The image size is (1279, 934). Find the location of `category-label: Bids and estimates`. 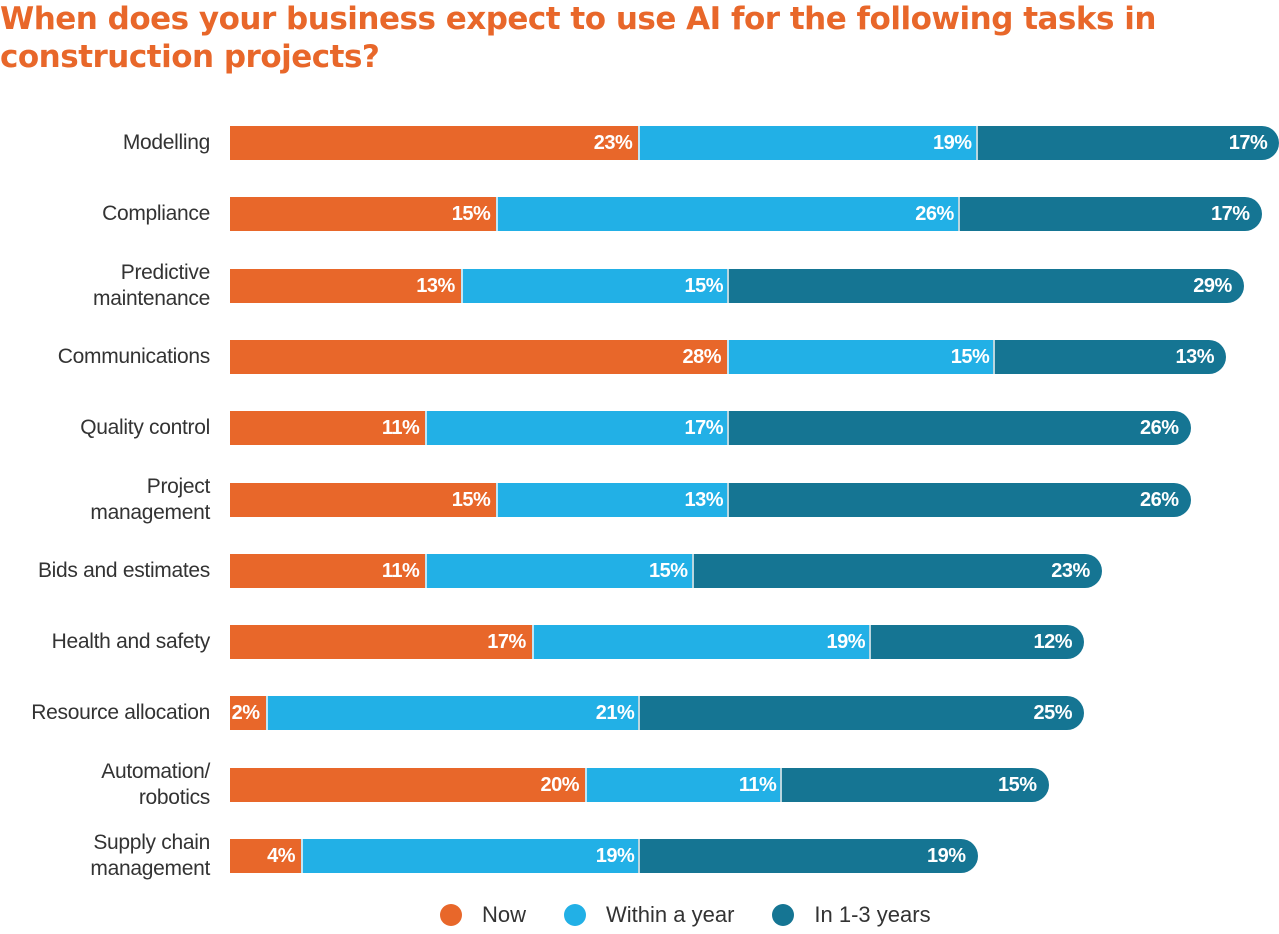

category-label: Bids and estimates is located at coordinates (123, 570).